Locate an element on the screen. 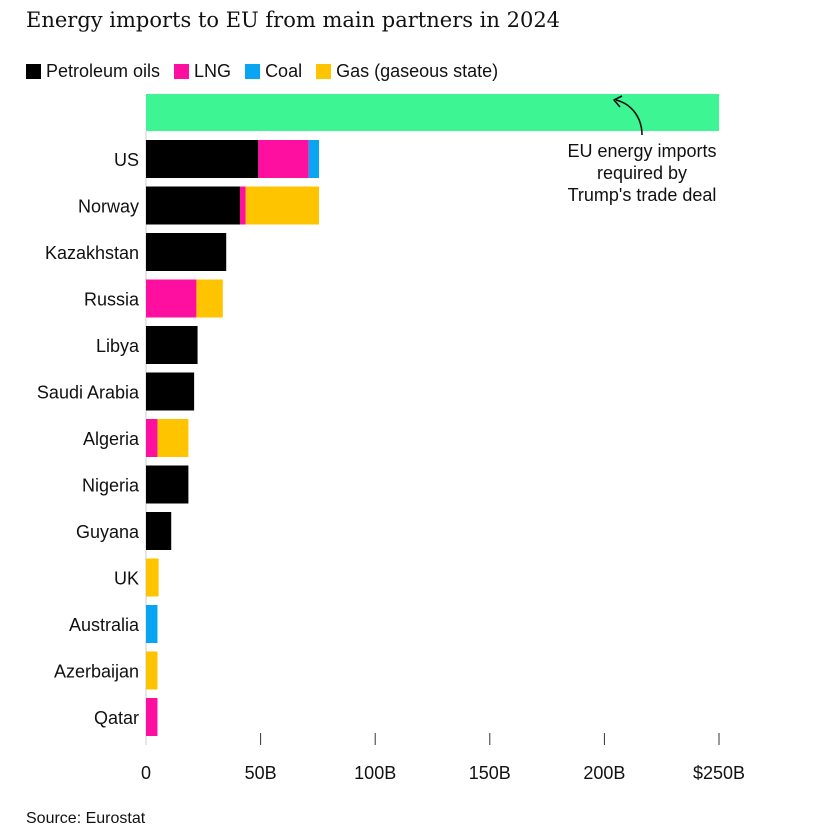  category-label-russia: Russia is located at coordinates (112, 300).